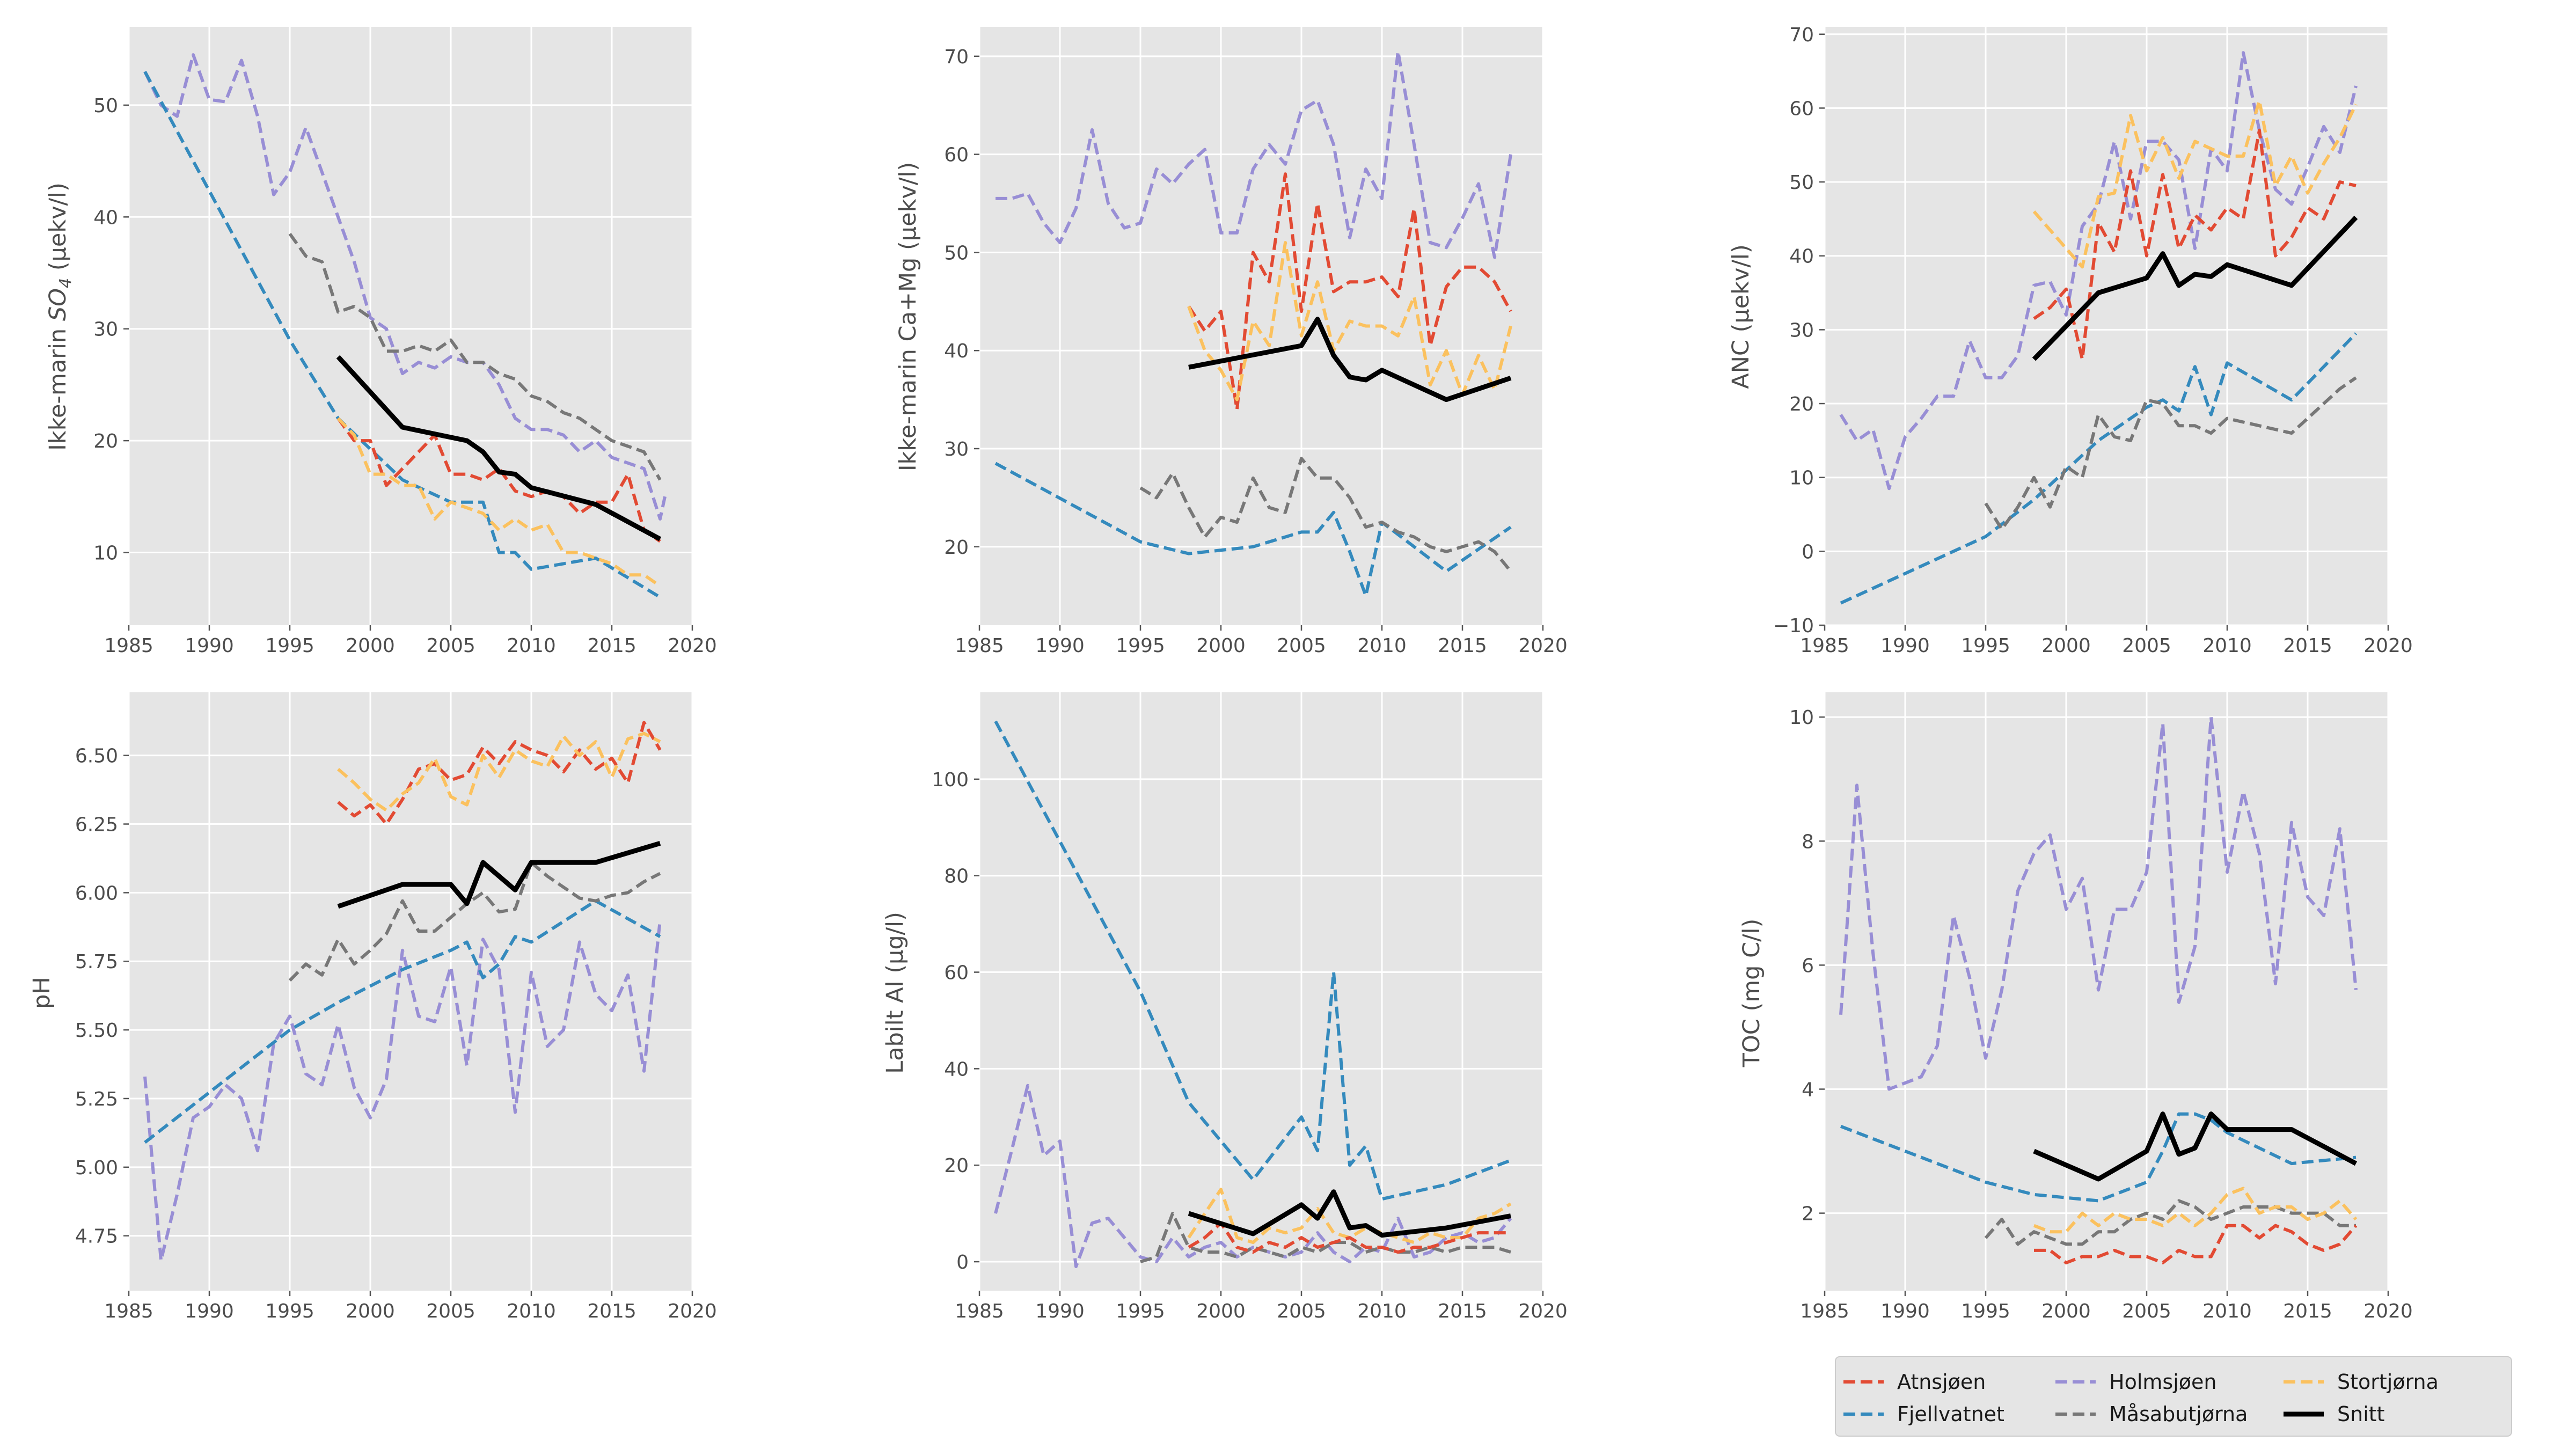  I want to click on legend-item-fjellvatnet: Fjellvatnet, so click(1923, 1414).